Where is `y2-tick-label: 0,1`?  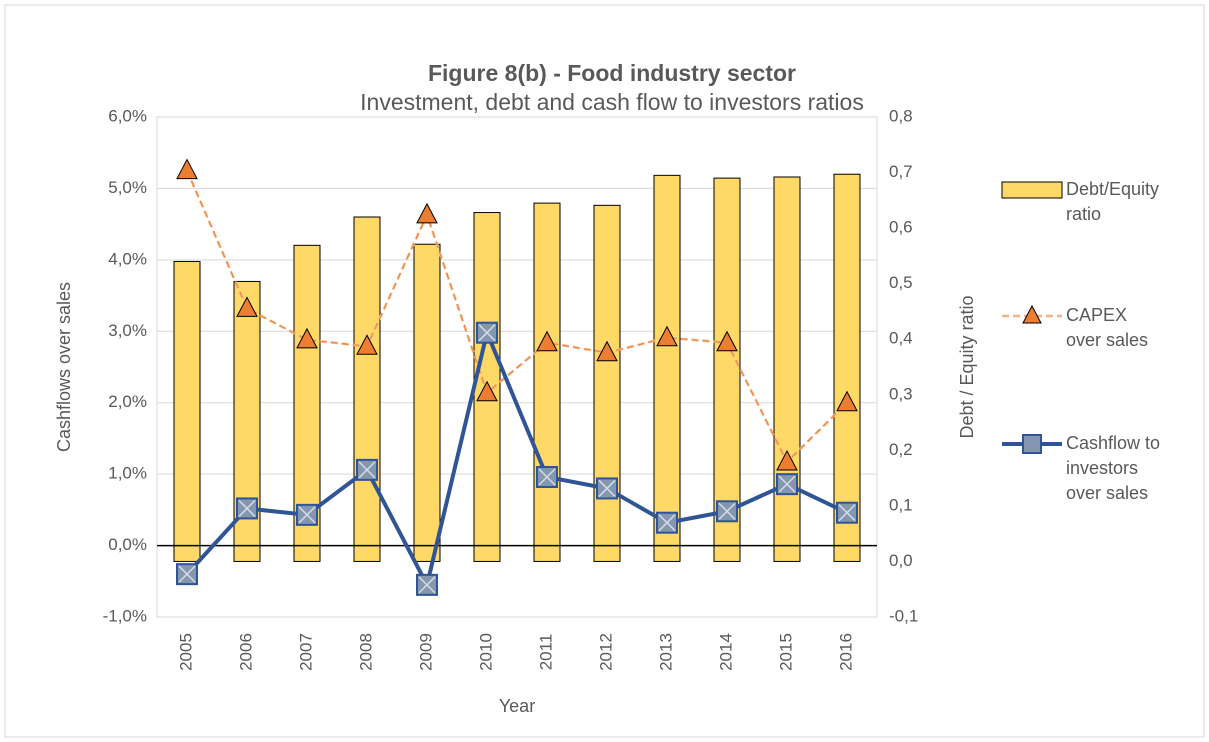
y2-tick-label: 0,1 is located at coordinates (901, 504).